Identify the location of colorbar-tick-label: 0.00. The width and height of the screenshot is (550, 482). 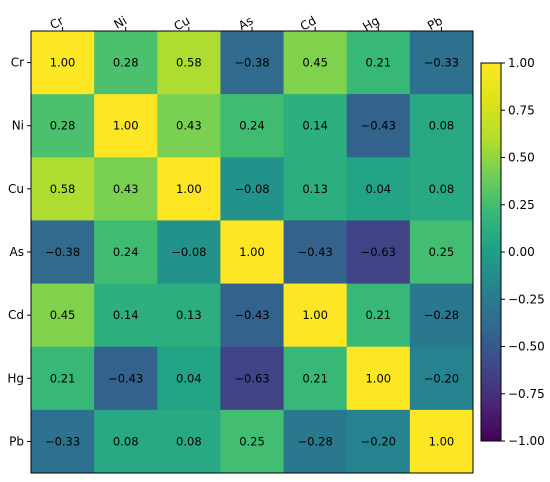
(521, 252).